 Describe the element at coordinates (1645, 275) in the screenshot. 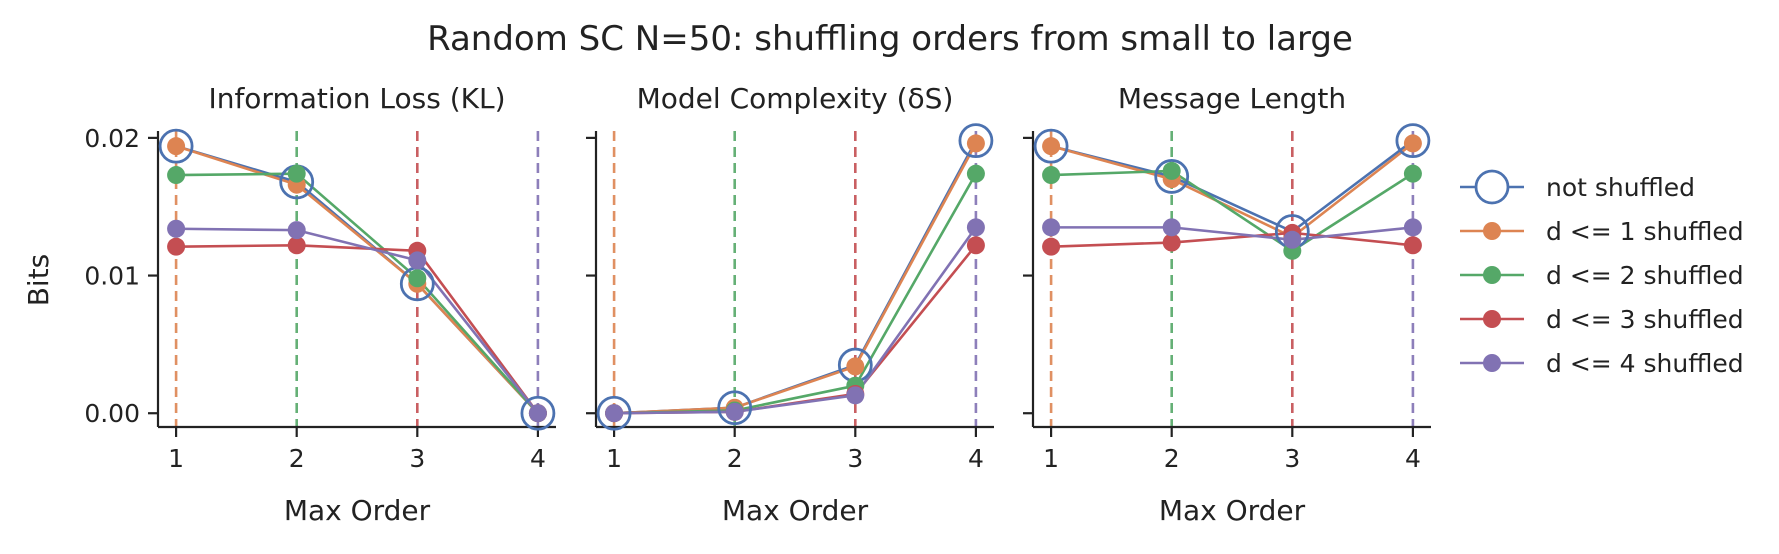

I see `legend-label: d <= 2 shuffled` at that location.